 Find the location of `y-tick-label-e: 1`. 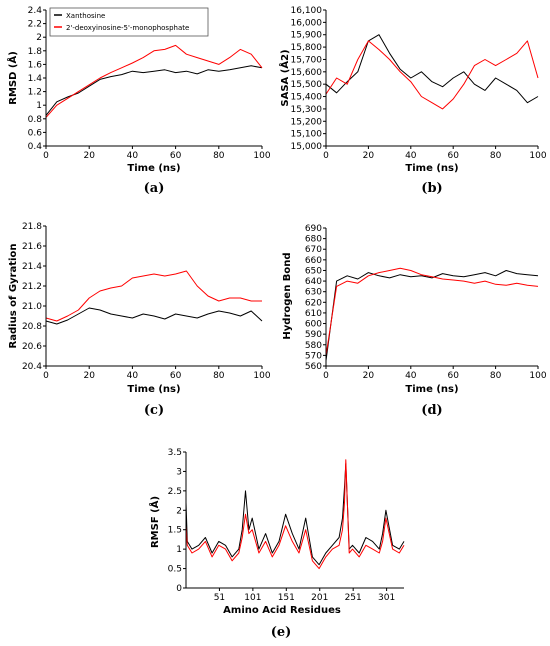

y-tick-label-e: 1 is located at coordinates (179, 550).